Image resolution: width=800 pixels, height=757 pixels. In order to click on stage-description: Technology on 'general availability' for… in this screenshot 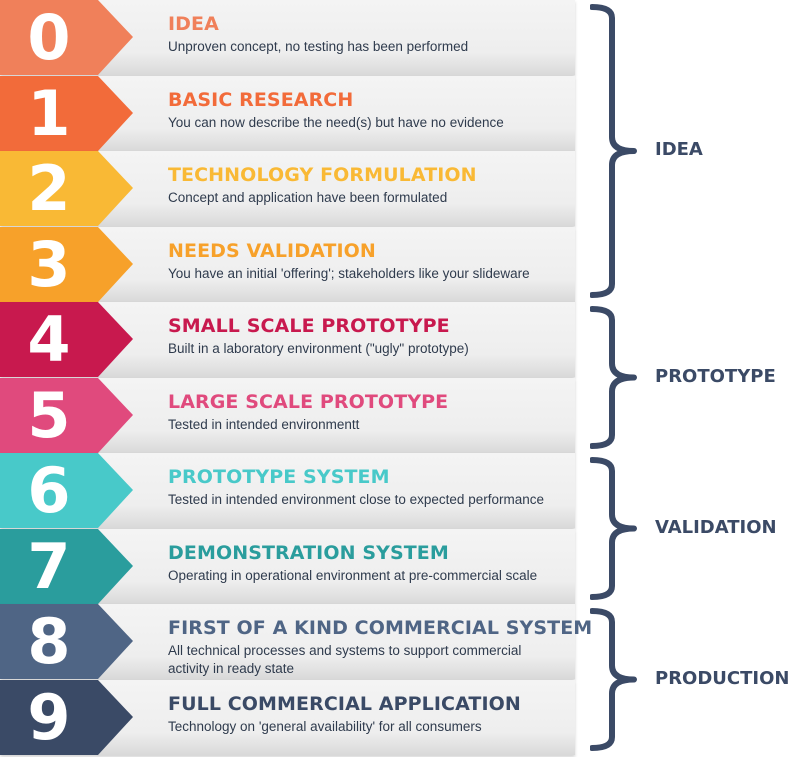, I will do `click(325, 726)`.